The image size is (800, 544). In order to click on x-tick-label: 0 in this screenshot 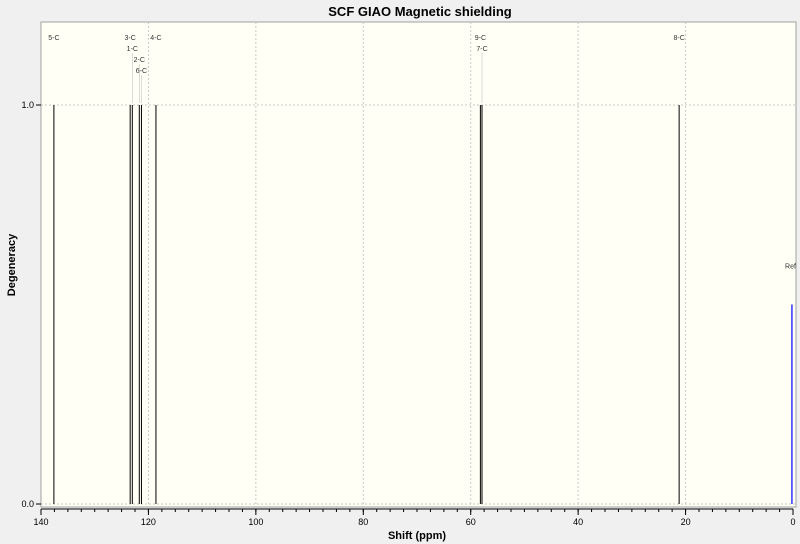, I will do `click(792, 522)`.